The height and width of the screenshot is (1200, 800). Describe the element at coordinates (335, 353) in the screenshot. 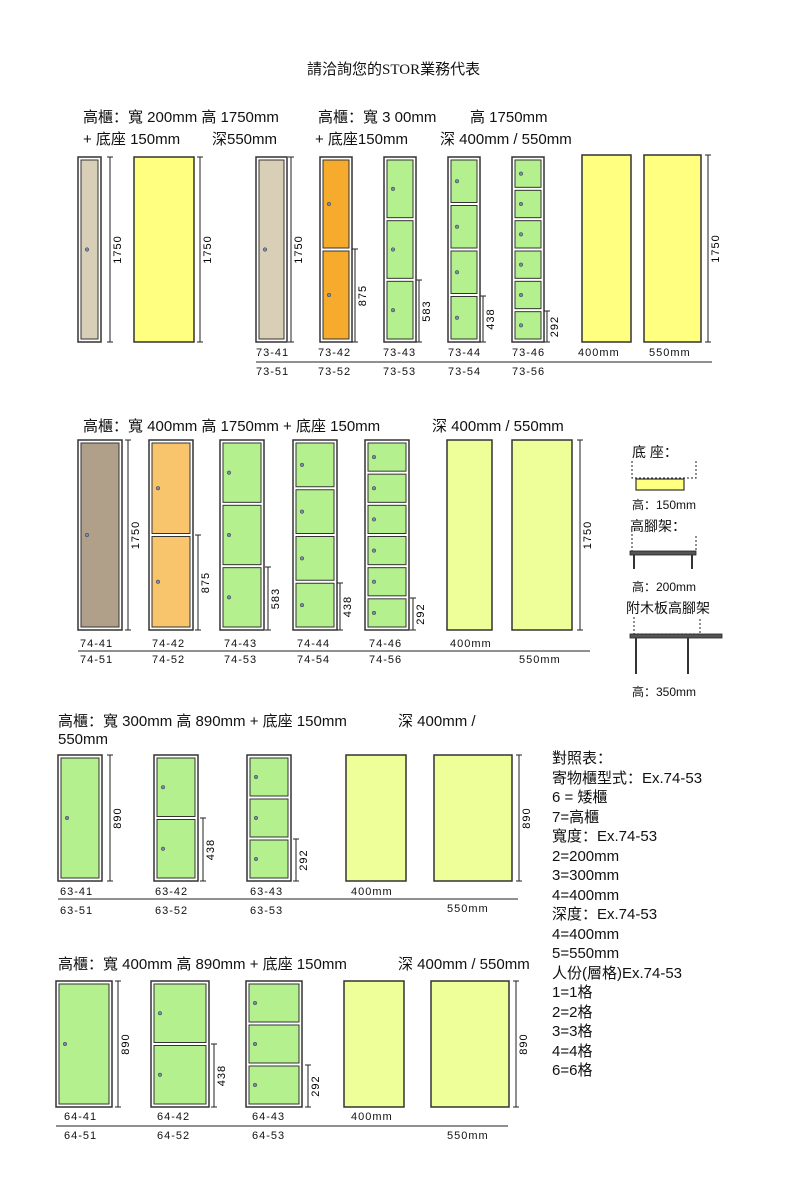

I see `model-code: 73-42` at that location.